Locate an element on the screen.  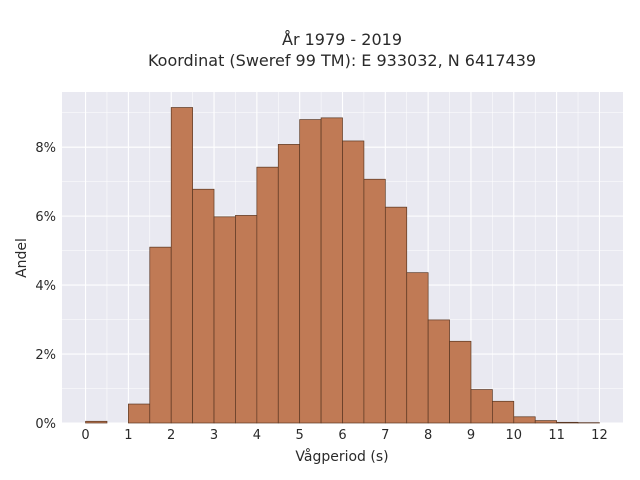
y-tick-label: 8% is located at coordinates (45, 148).